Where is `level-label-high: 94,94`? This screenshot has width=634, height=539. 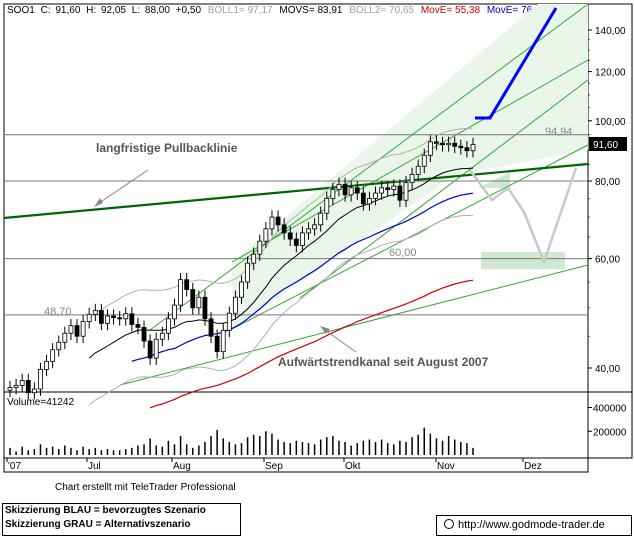 level-label-high: 94,94 is located at coordinates (559, 132).